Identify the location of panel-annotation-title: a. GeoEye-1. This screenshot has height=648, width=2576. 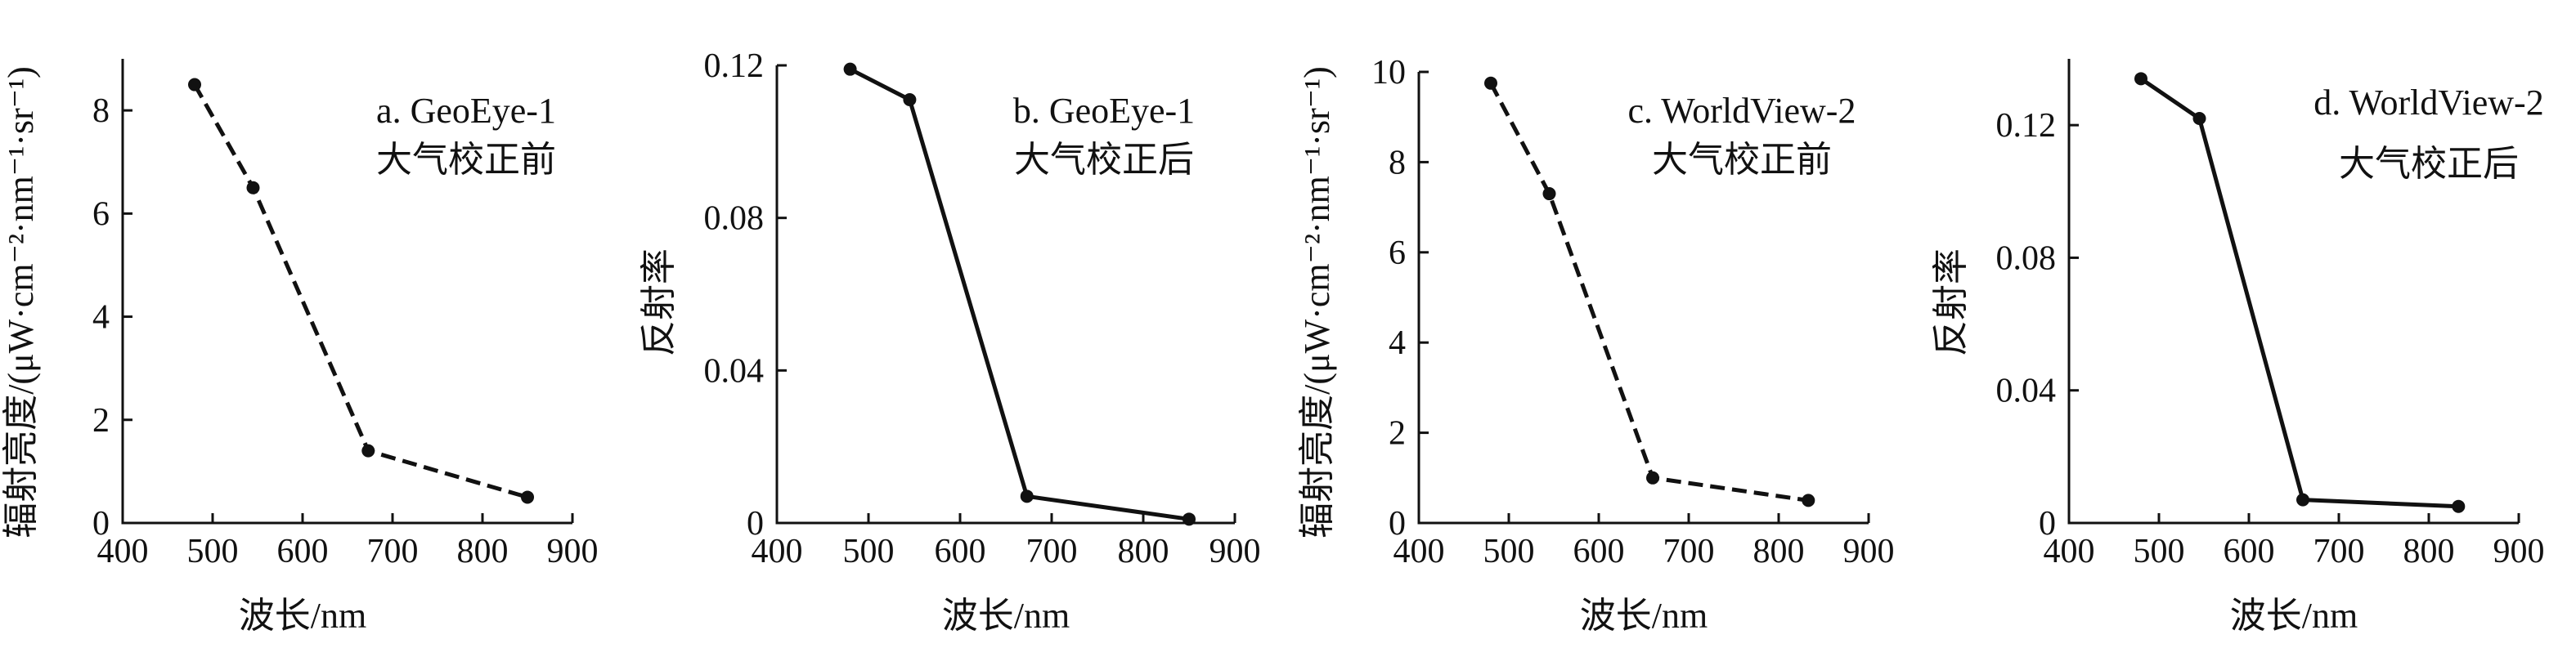
(466, 111).